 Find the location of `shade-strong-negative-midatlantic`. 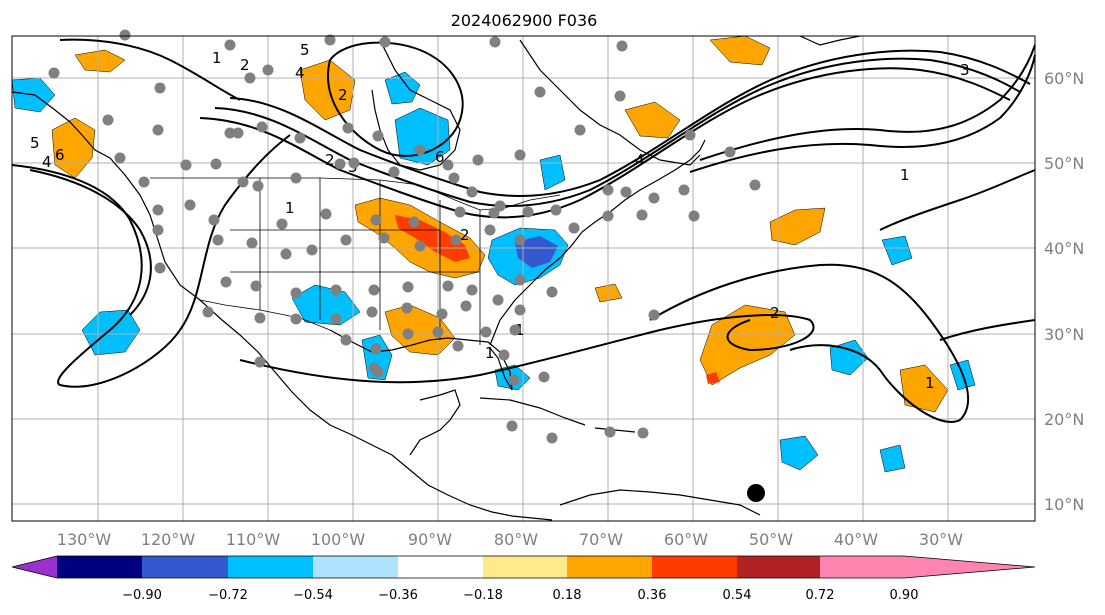

shade-strong-negative-midatlantic is located at coordinates (536, 252).